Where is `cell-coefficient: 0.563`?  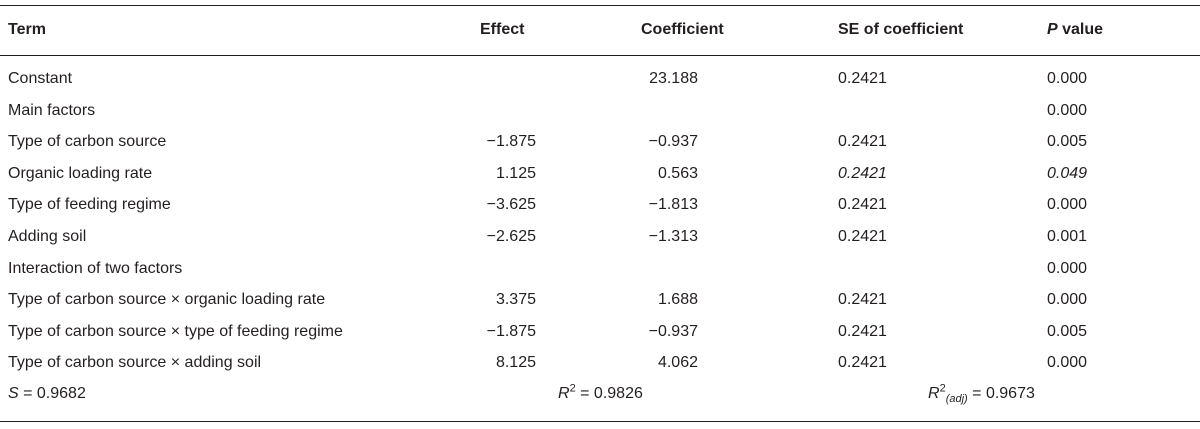 cell-coefficient: 0.563 is located at coordinates (677, 173).